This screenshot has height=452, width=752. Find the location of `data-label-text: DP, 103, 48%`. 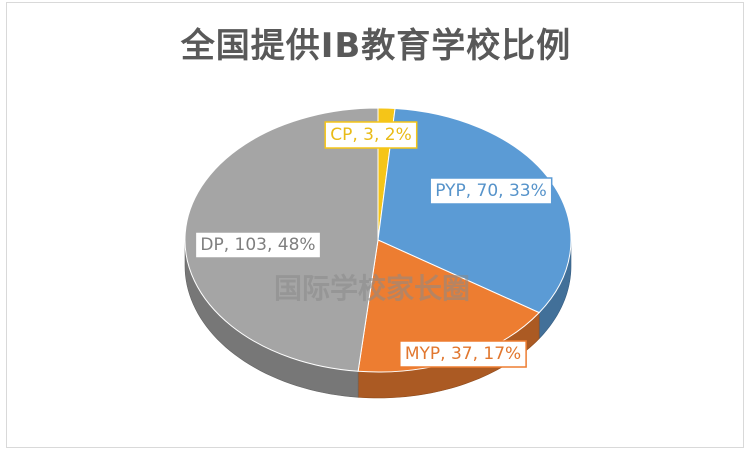

data-label-text: DP, 103, 48% is located at coordinates (257, 245).